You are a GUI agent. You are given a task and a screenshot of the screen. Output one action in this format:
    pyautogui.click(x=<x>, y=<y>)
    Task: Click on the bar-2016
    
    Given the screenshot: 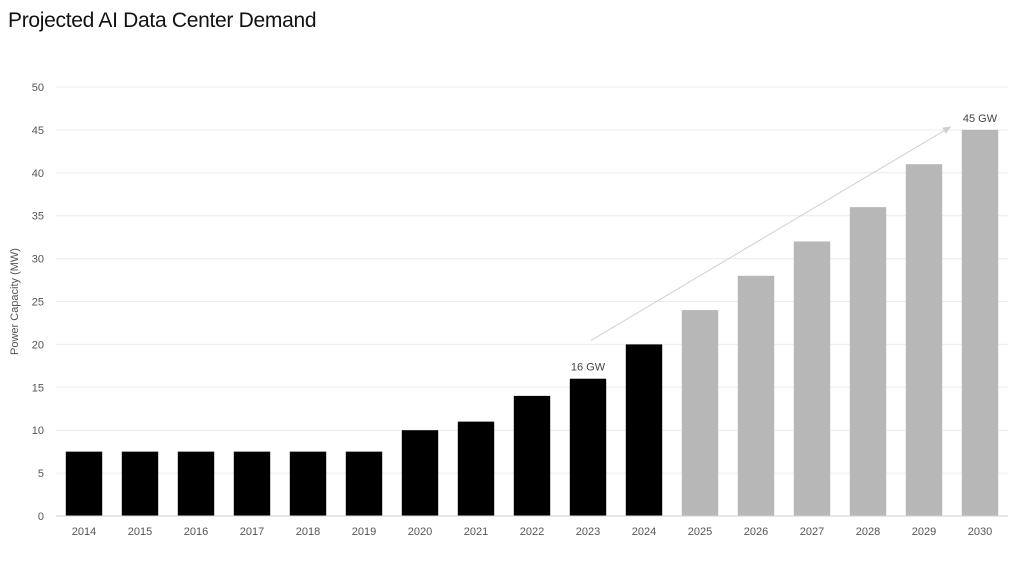 What is the action you would take?
    pyautogui.click(x=196, y=483)
    